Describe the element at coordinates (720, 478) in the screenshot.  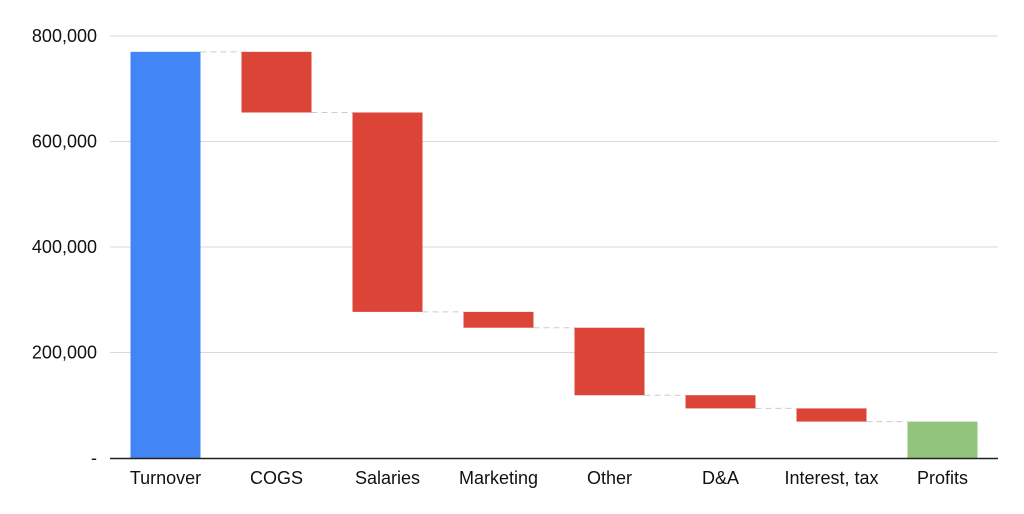
I see `x-tick-label: D&A` at that location.